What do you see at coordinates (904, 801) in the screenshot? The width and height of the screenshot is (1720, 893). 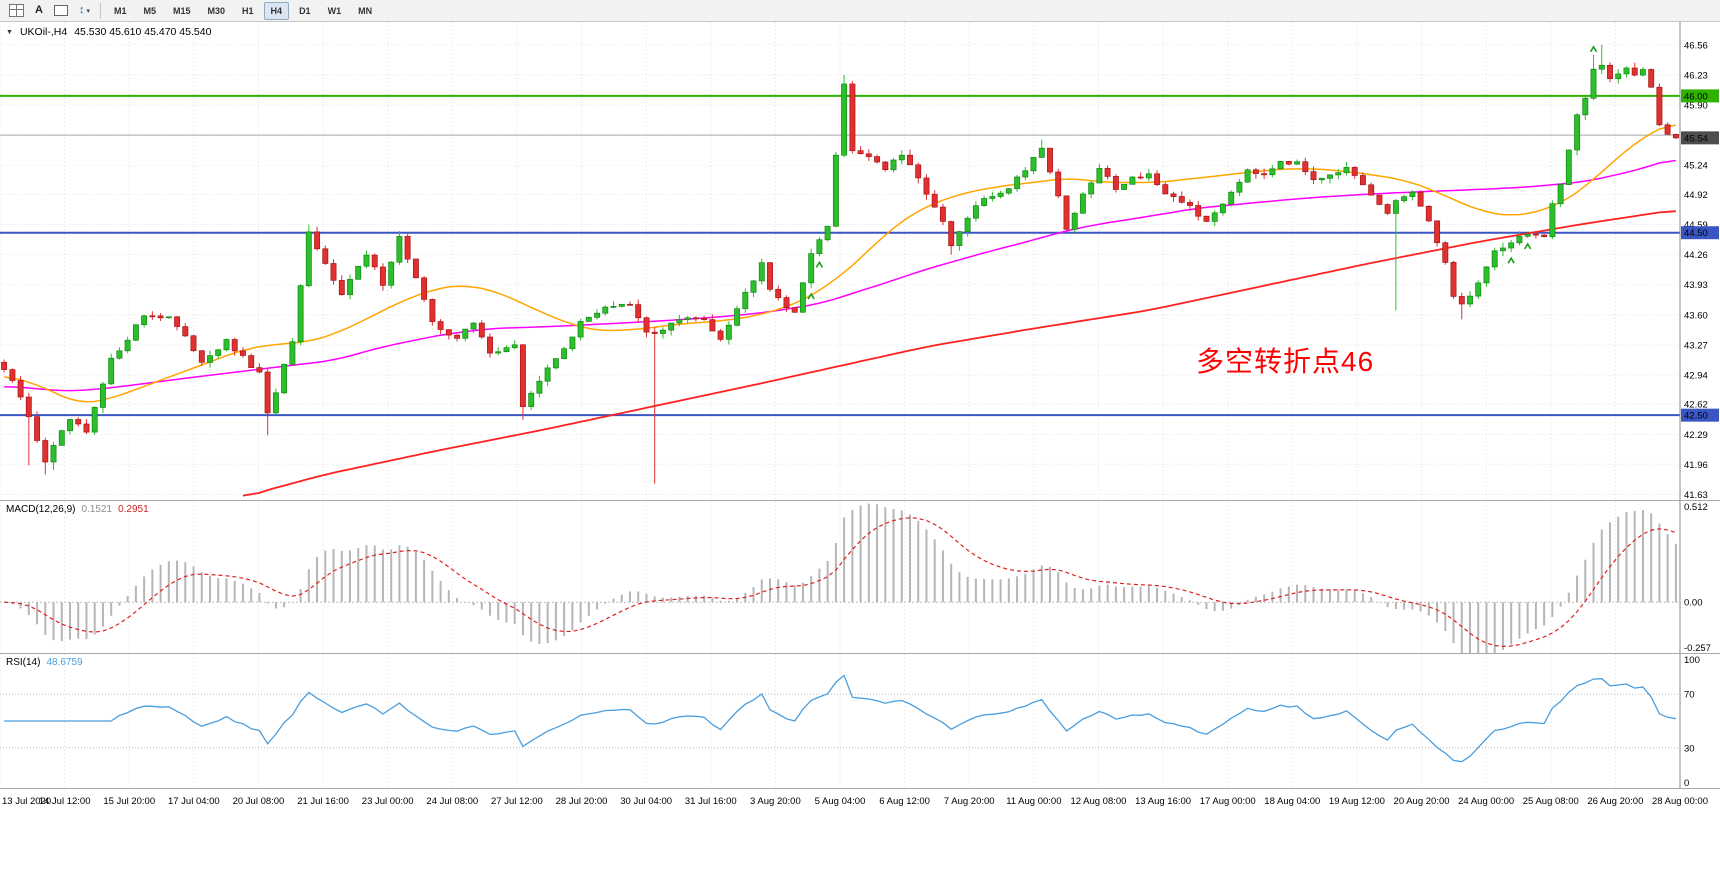 I see `svg-text: 6 Aug 12:00` at bounding box center [904, 801].